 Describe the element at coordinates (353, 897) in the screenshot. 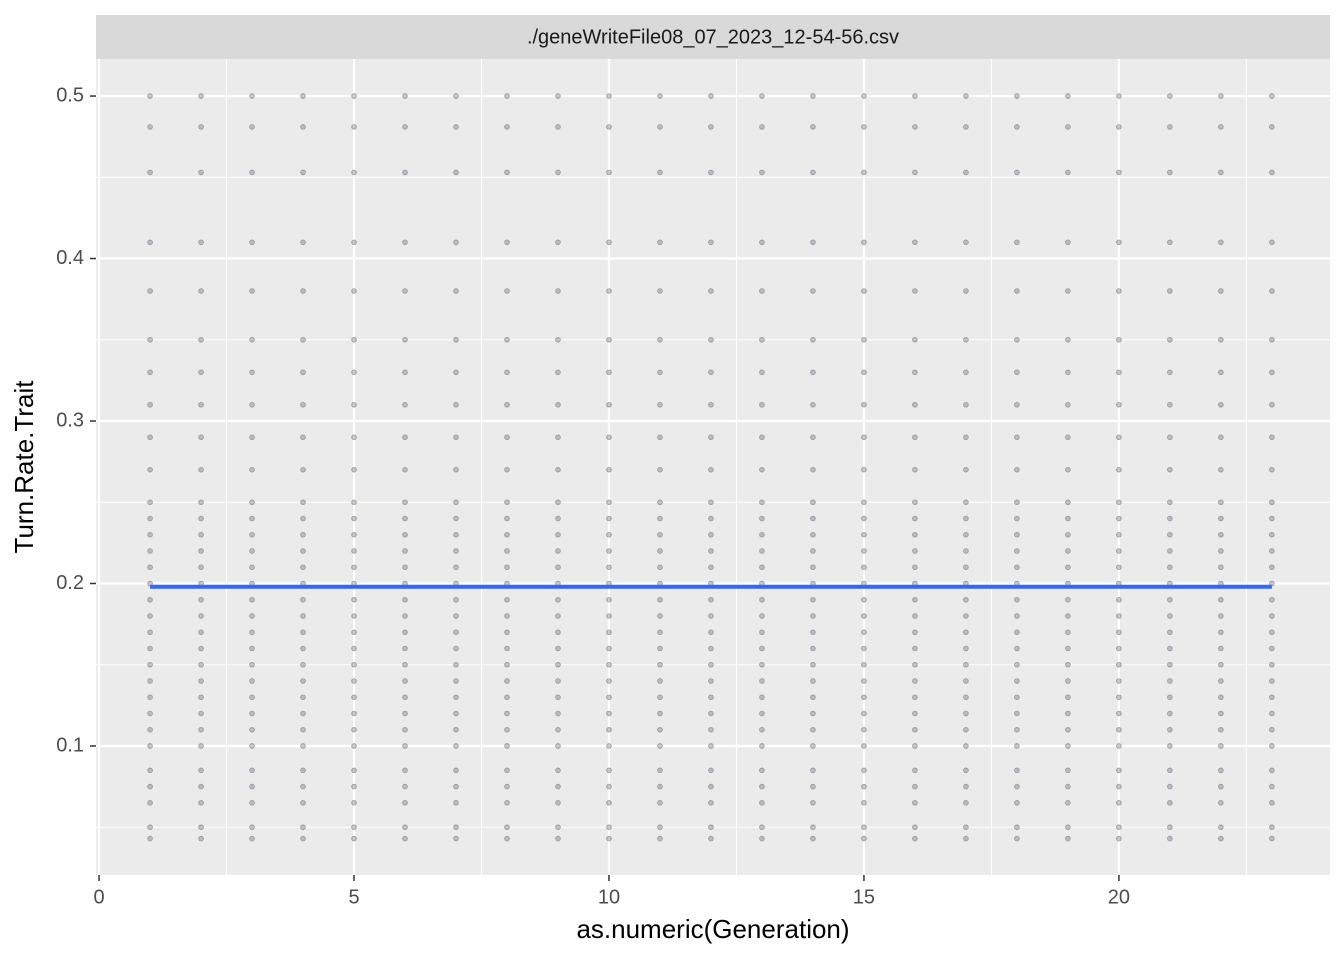

I see `x-tick-label: 5` at that location.